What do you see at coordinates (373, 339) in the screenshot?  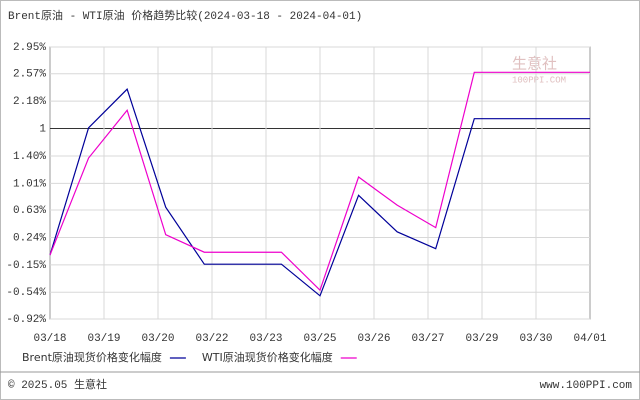 I see `x-tick-label: 03/26` at bounding box center [373, 339].